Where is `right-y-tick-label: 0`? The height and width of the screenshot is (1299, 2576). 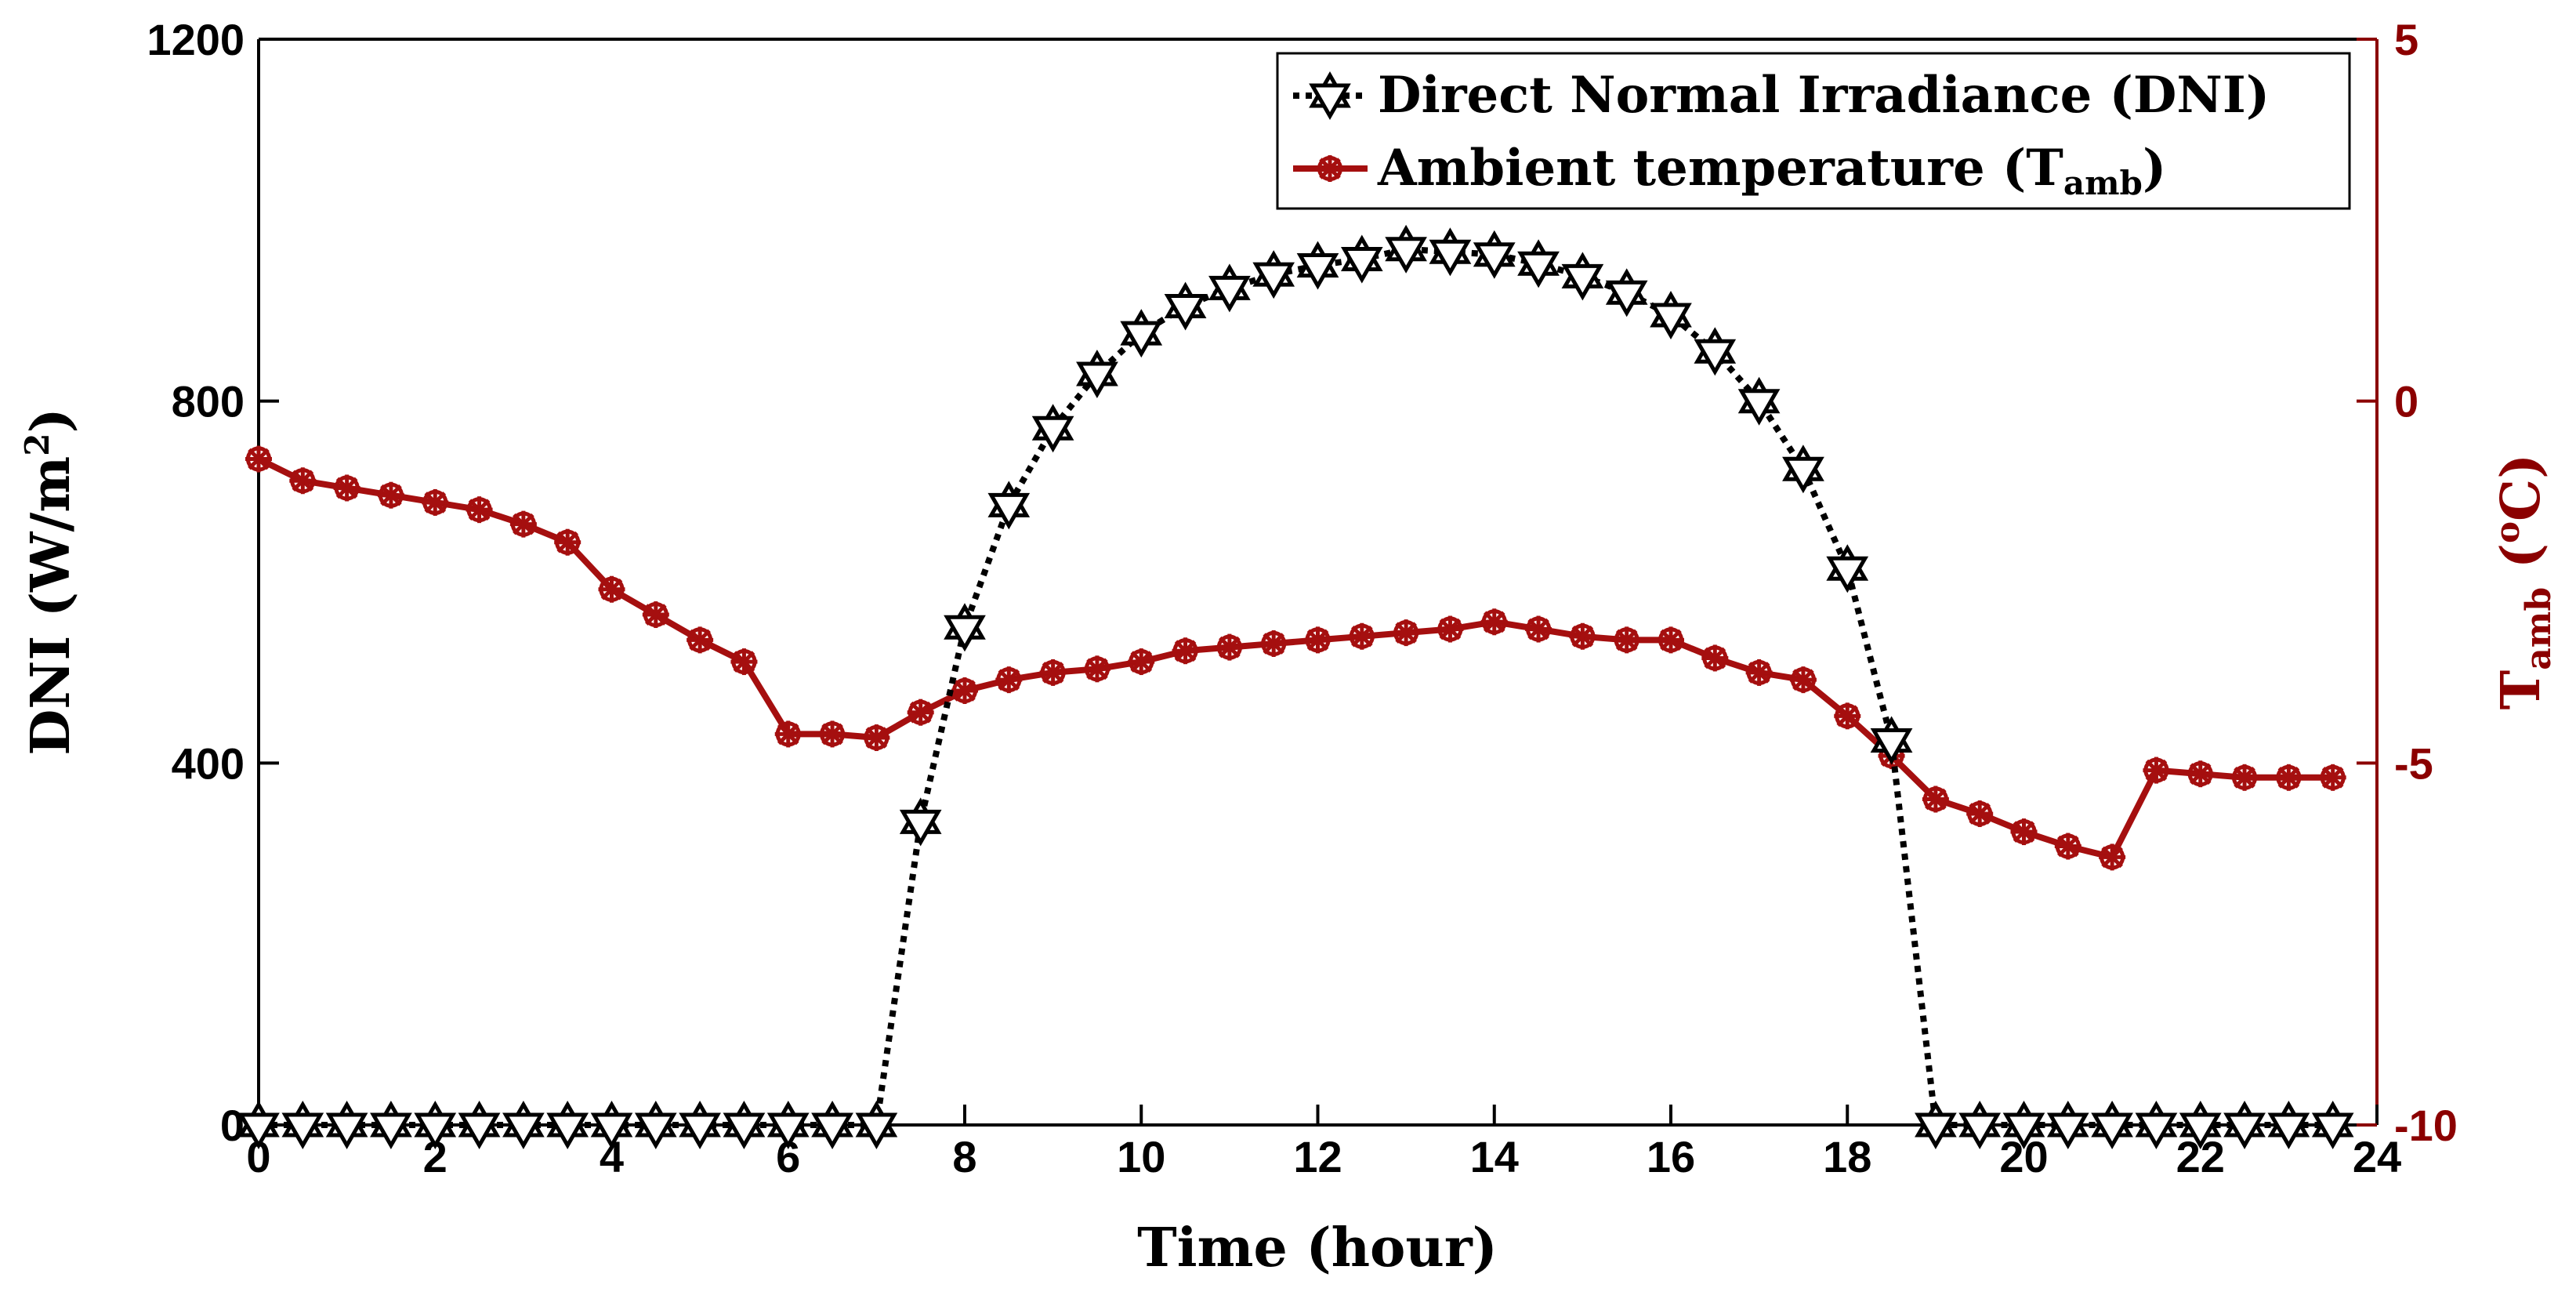 right-y-tick-label: 0 is located at coordinates (2406, 402).